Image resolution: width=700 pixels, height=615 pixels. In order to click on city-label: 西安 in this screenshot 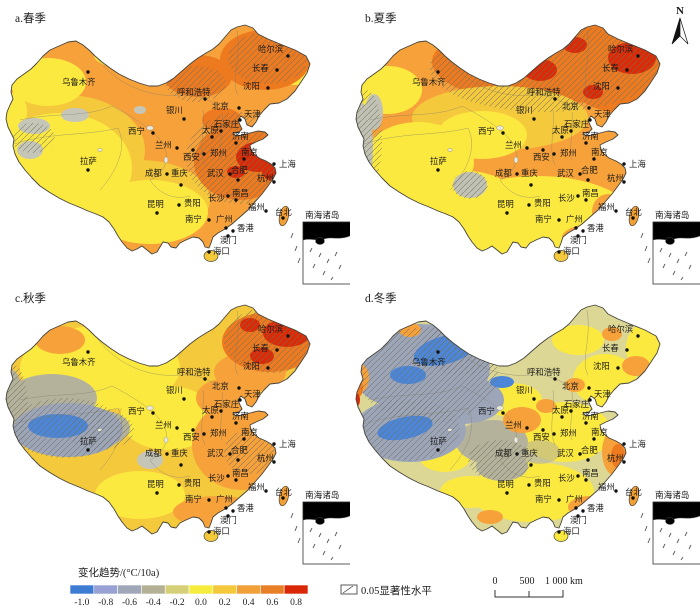, I will do `click(541, 437)`.